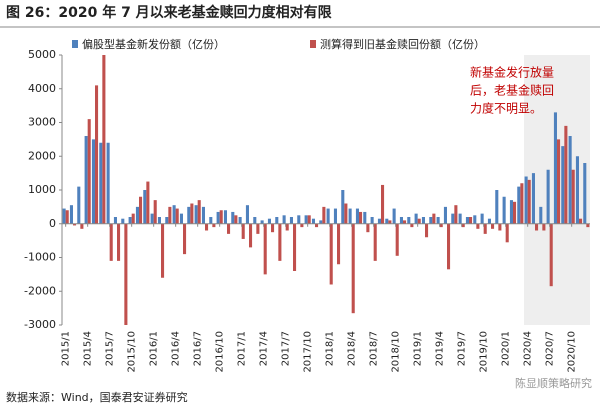  What do you see at coordinates (264, 348) in the screenshot?
I see `x-tick-label: 2017/4` at bounding box center [264, 348].